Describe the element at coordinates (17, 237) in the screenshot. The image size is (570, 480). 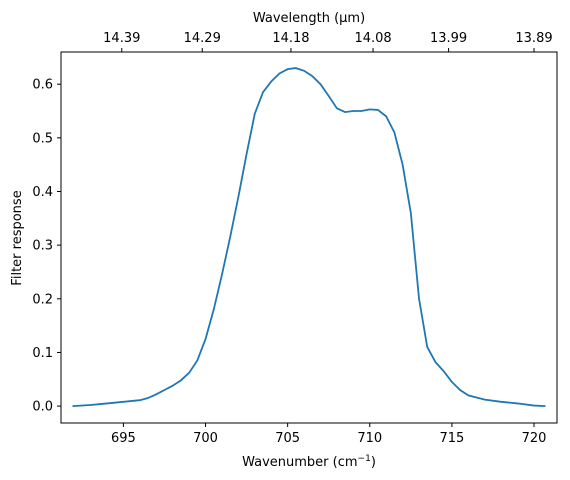
I see `y-axis-title: Filter response` at that location.